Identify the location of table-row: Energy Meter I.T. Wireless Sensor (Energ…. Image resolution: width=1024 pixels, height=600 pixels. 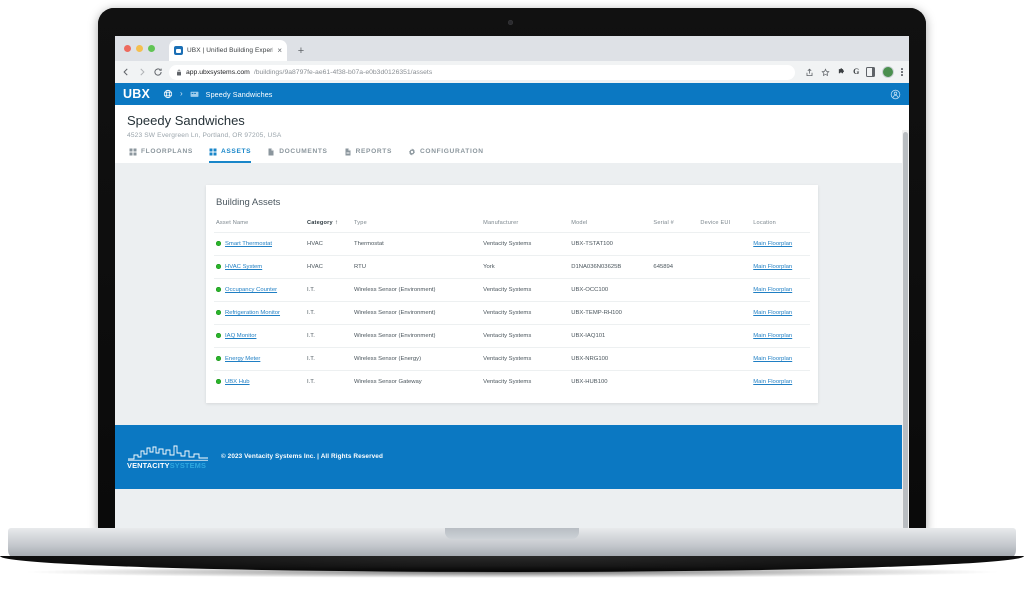
(512, 358).